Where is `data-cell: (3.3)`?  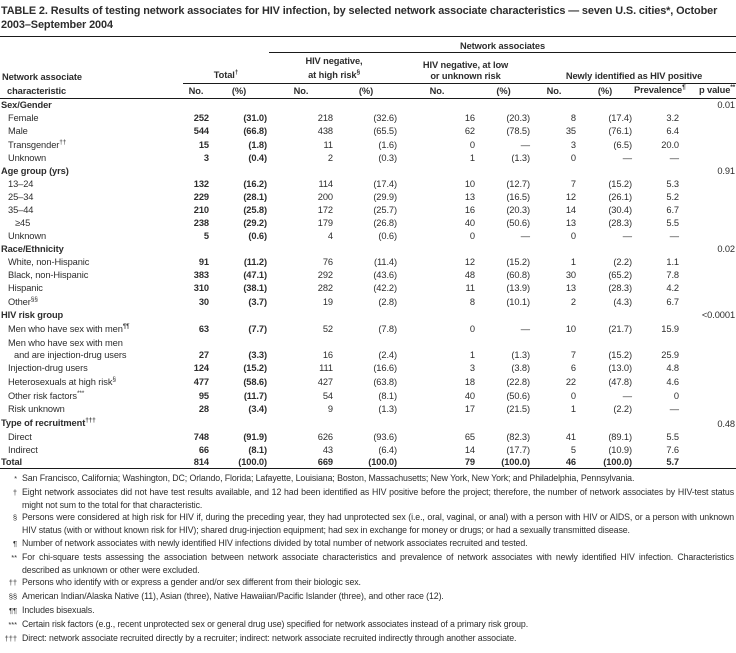
data-cell: (3.3) is located at coordinates (257, 355).